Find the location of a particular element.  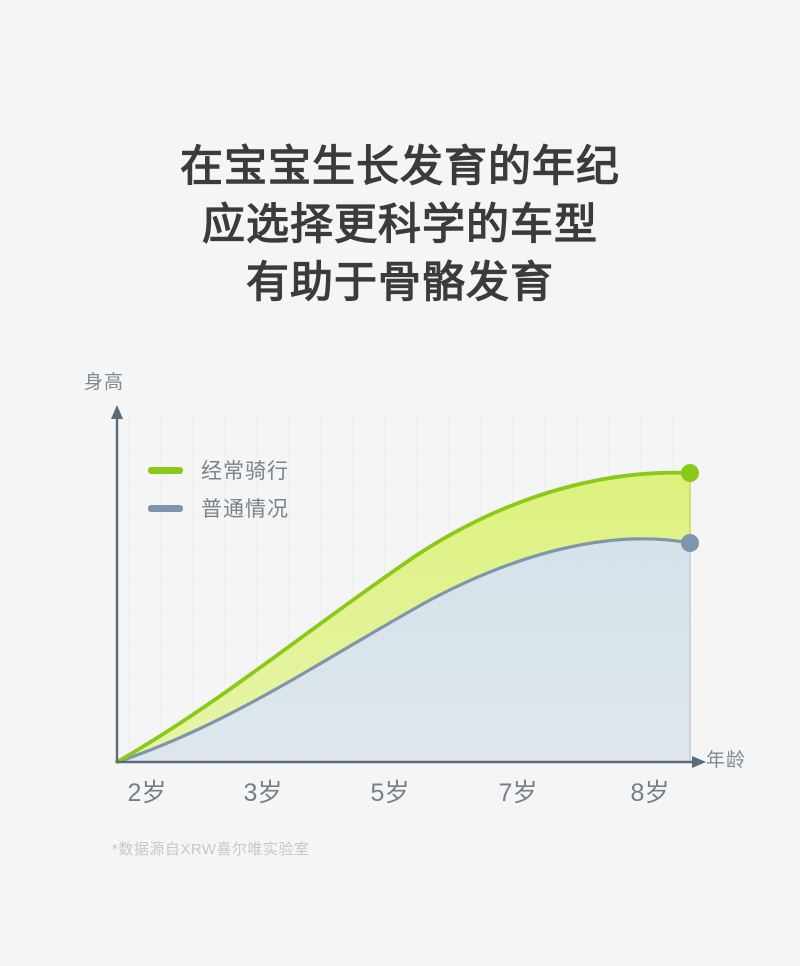

x-axis-arrow is located at coordinates (699, 762).